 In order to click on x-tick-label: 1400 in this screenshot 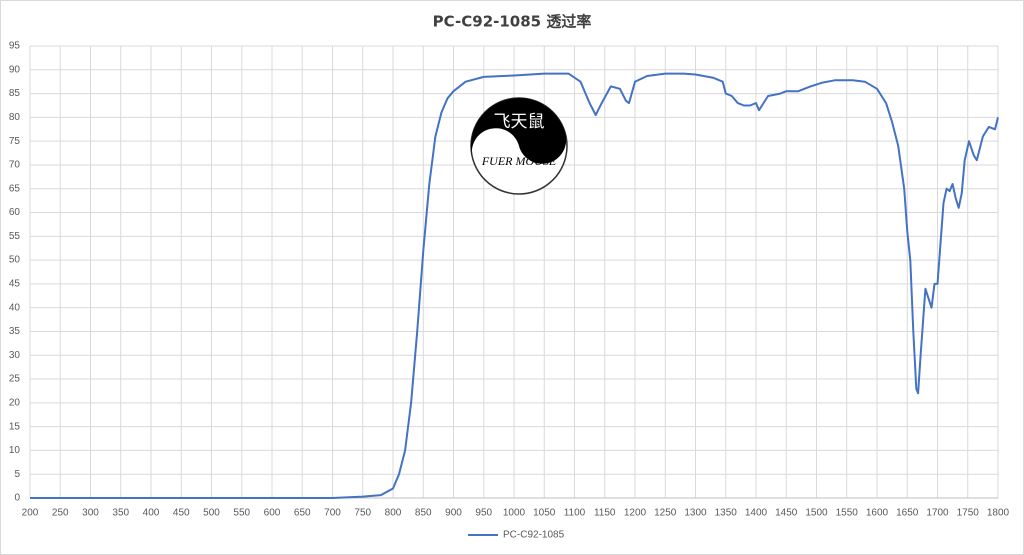, I will do `click(756, 513)`.